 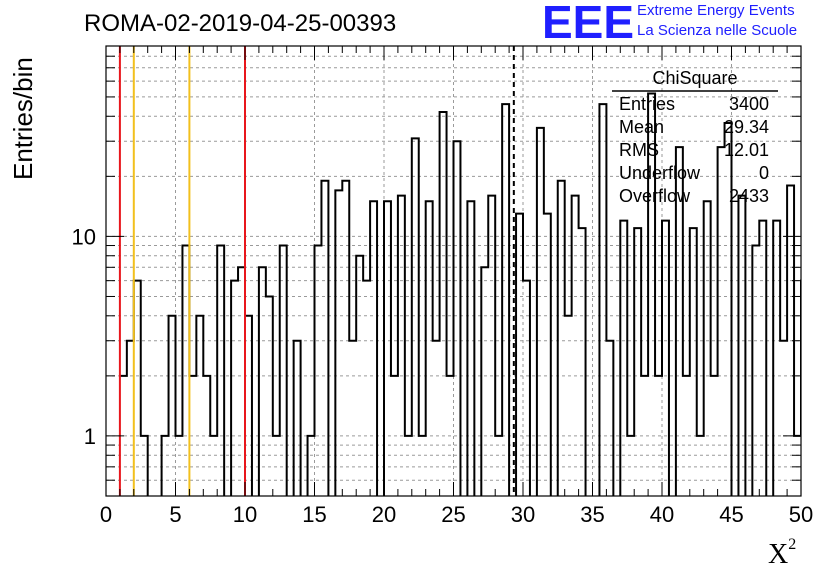 I want to click on stats-box-title: ChiSquare, so click(x=695, y=78).